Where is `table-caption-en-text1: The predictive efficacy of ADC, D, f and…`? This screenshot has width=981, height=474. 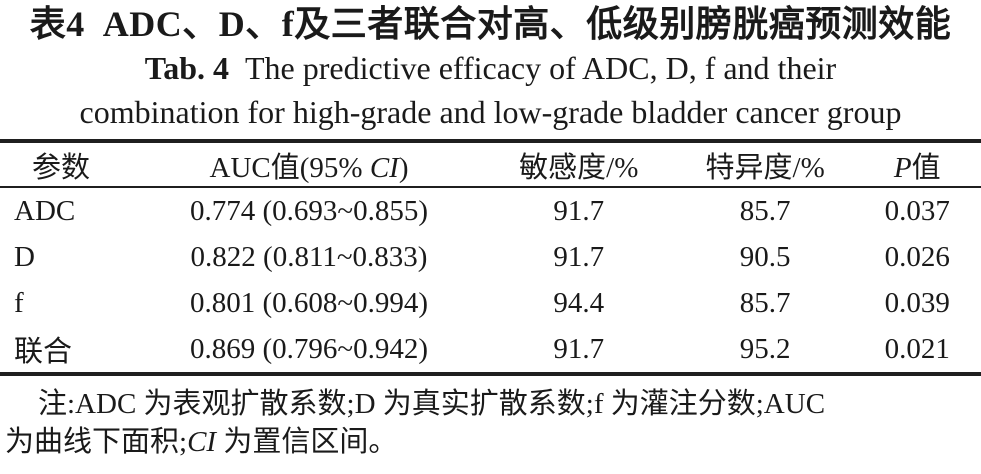 table-caption-en-text1: The predictive efficacy of ADC, D, f and… is located at coordinates (541, 68).